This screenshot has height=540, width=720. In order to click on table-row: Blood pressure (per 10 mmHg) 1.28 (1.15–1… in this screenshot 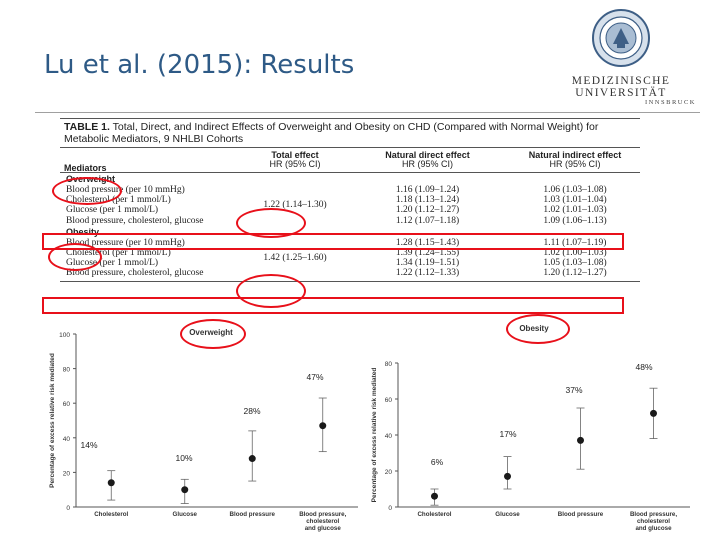, I will do `click(350, 243)`.